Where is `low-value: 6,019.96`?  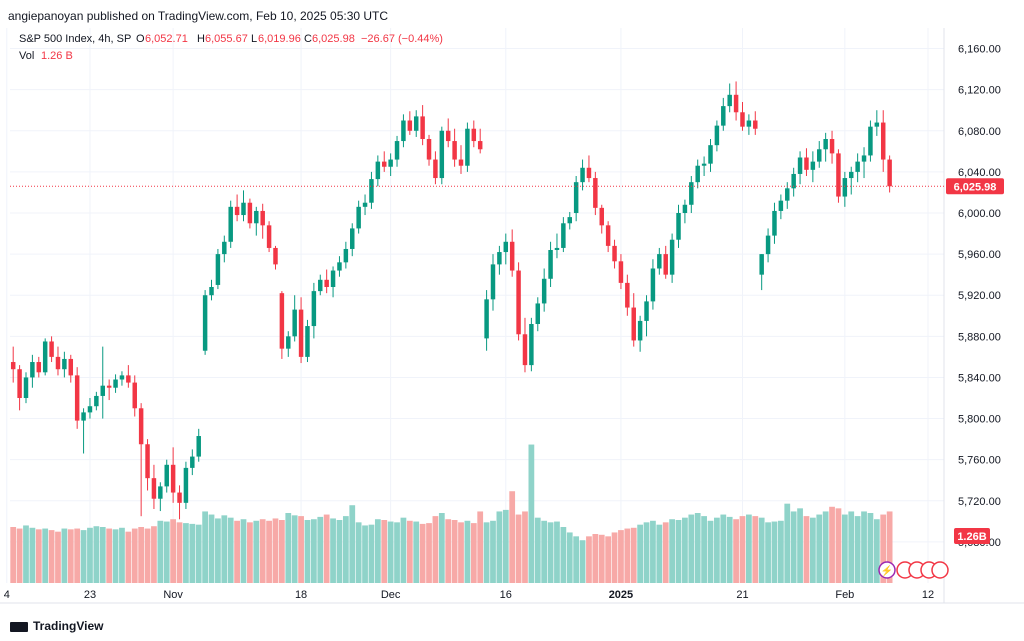
low-value: 6,019.96 is located at coordinates (279, 39).